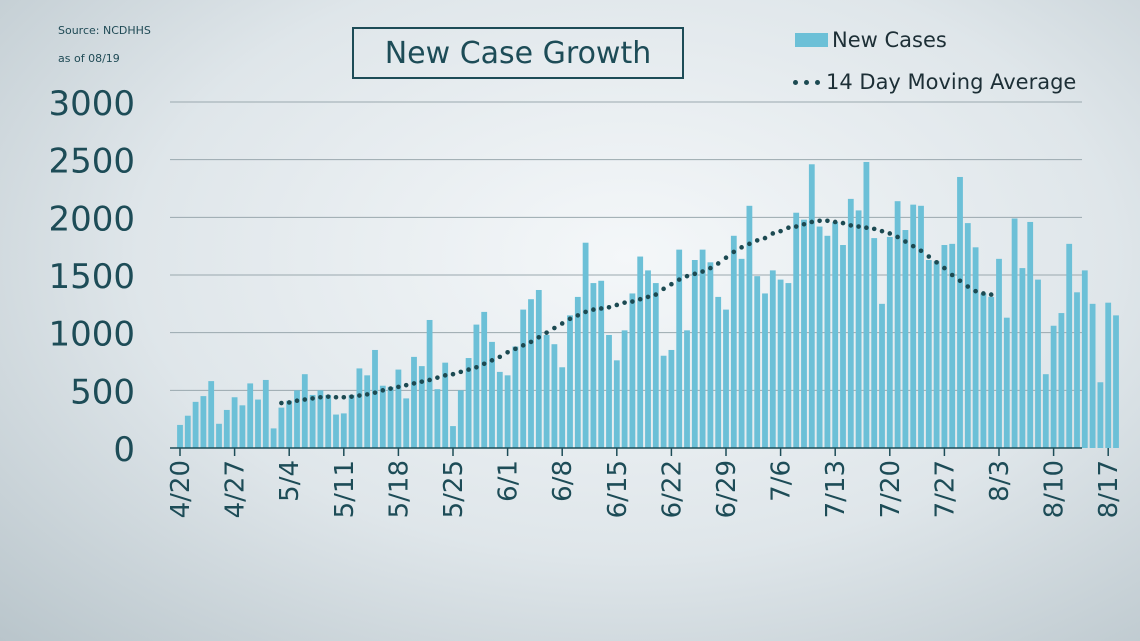 The height and width of the screenshot is (641, 1140). Describe the element at coordinates (1055, 489) in the screenshot. I see `x-tick-label: 8/10` at that location.